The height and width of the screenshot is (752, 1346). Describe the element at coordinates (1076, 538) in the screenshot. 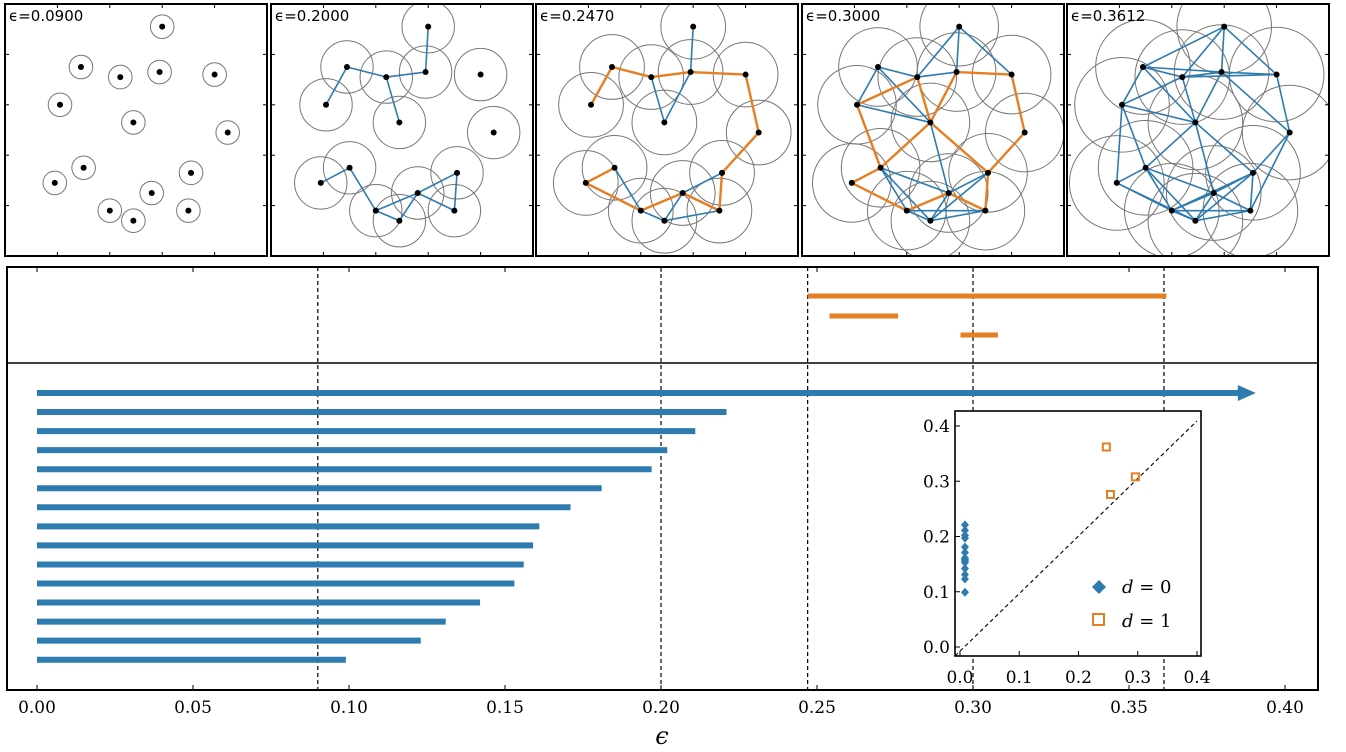

I see `diagonal-line` at that location.